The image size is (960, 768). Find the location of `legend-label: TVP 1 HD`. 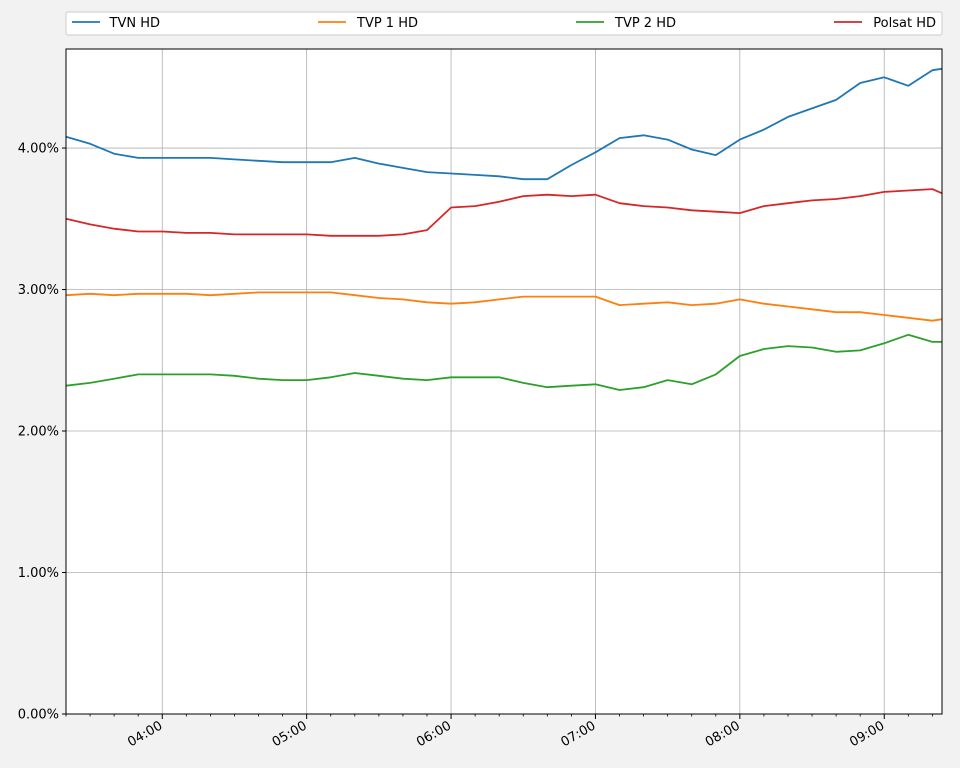

legend-label: TVP 1 HD is located at coordinates (387, 23).